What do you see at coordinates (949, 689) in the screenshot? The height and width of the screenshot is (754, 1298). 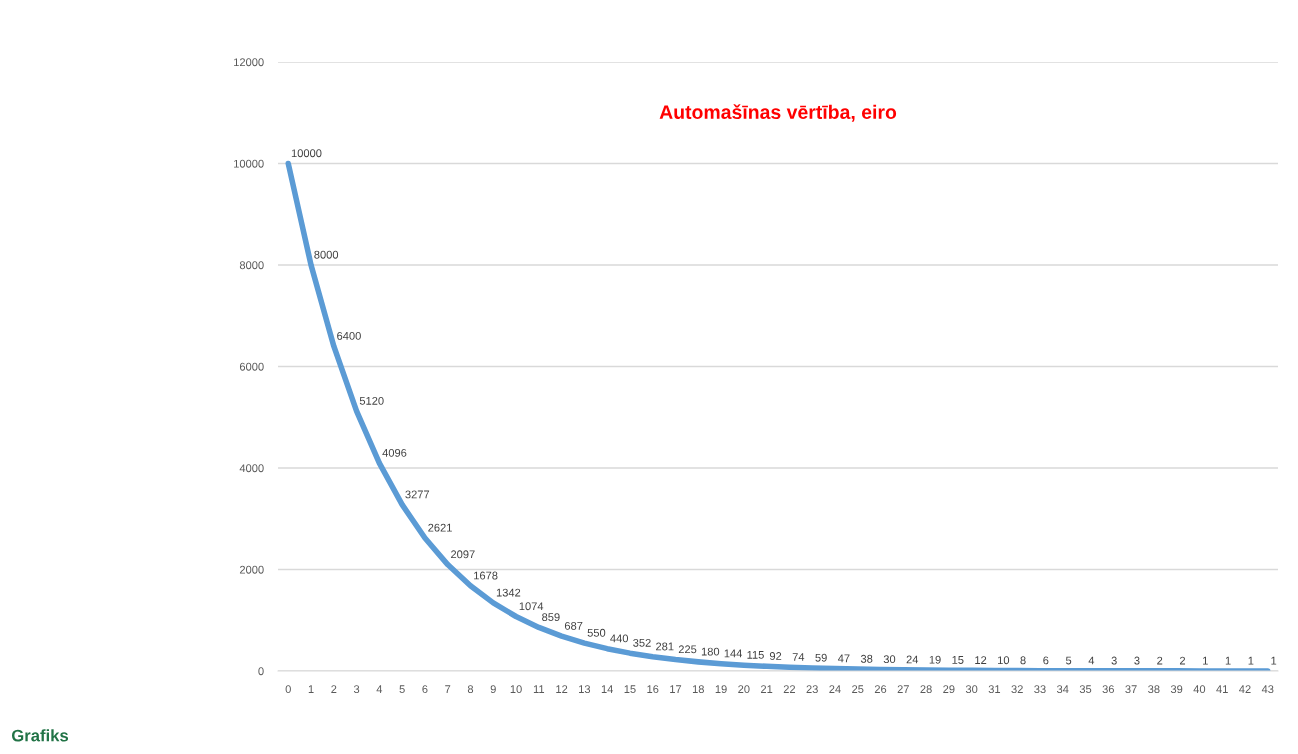 I see `x-tick-label: 29` at bounding box center [949, 689].